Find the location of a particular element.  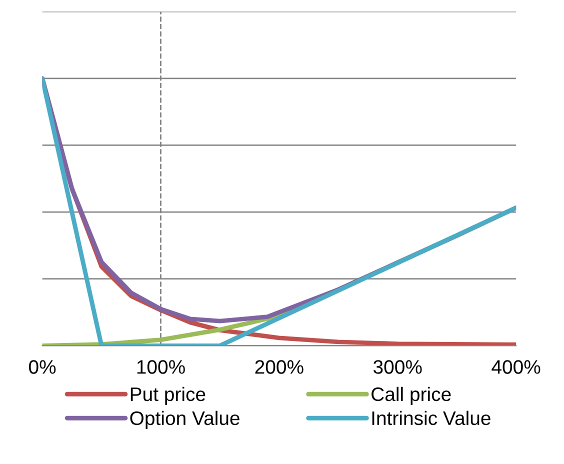

x-tick-label: 300% is located at coordinates (397, 367).